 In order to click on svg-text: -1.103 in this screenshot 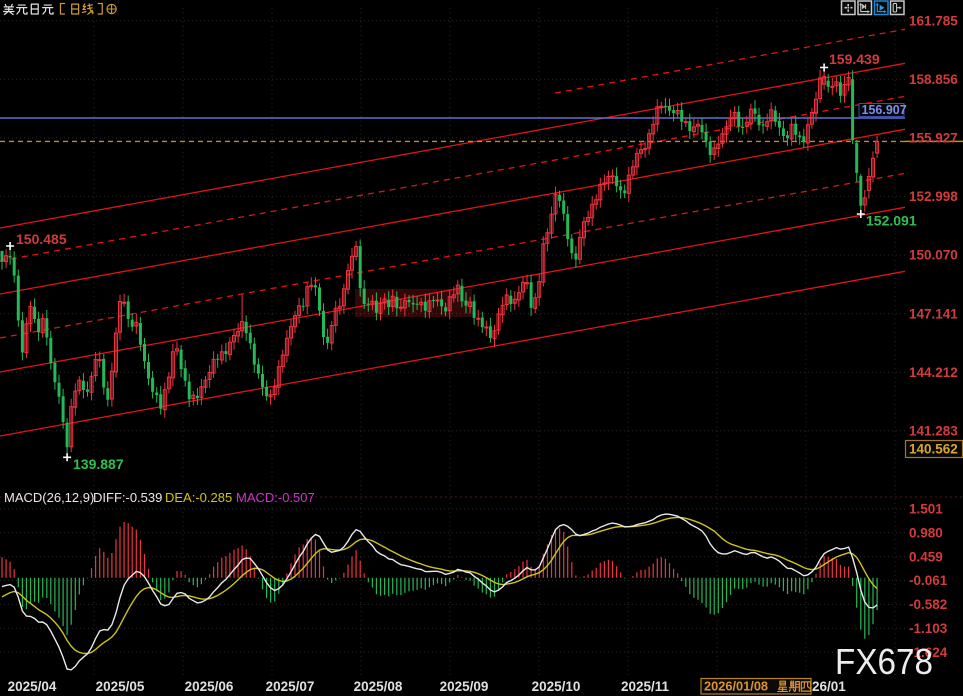, I will do `click(928, 628)`.